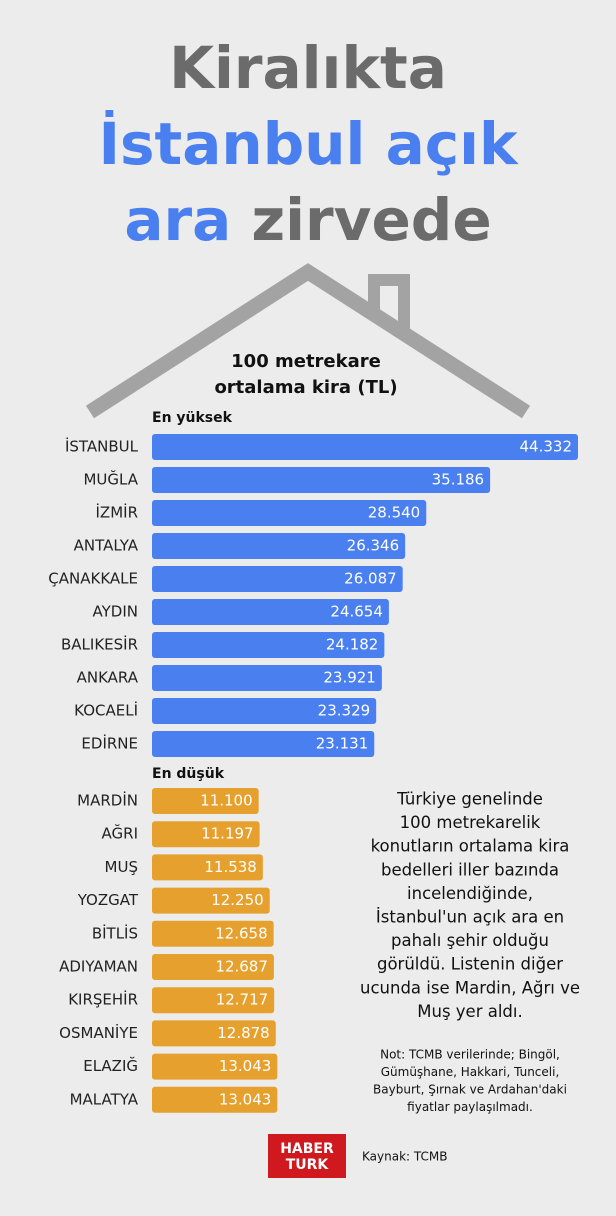 This screenshot has width=616, height=1216. Describe the element at coordinates (470, 987) in the screenshot. I see `paragraph-line: ucunda ise Mardin, Ağrı ve` at that location.